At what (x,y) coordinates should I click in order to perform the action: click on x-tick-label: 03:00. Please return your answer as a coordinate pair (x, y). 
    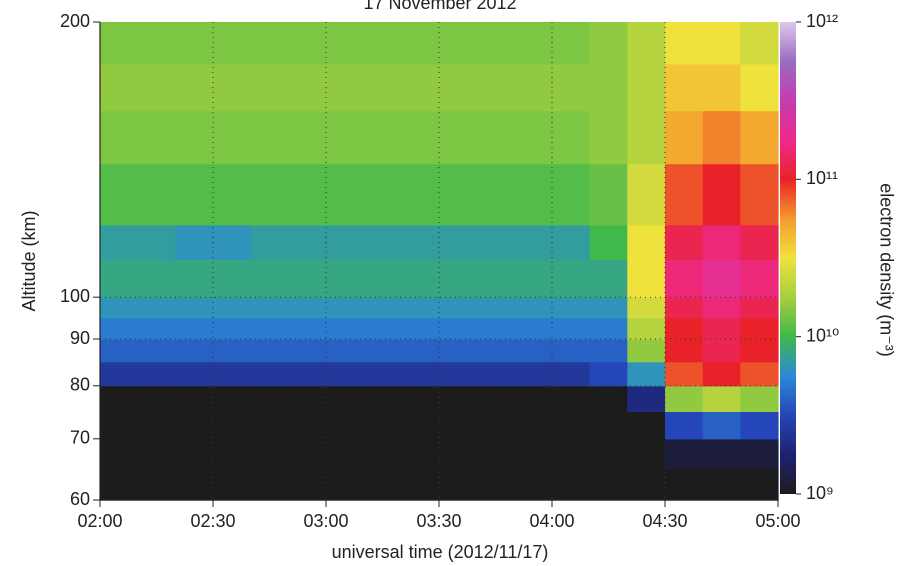
    Looking at the image, I should click on (325, 521).